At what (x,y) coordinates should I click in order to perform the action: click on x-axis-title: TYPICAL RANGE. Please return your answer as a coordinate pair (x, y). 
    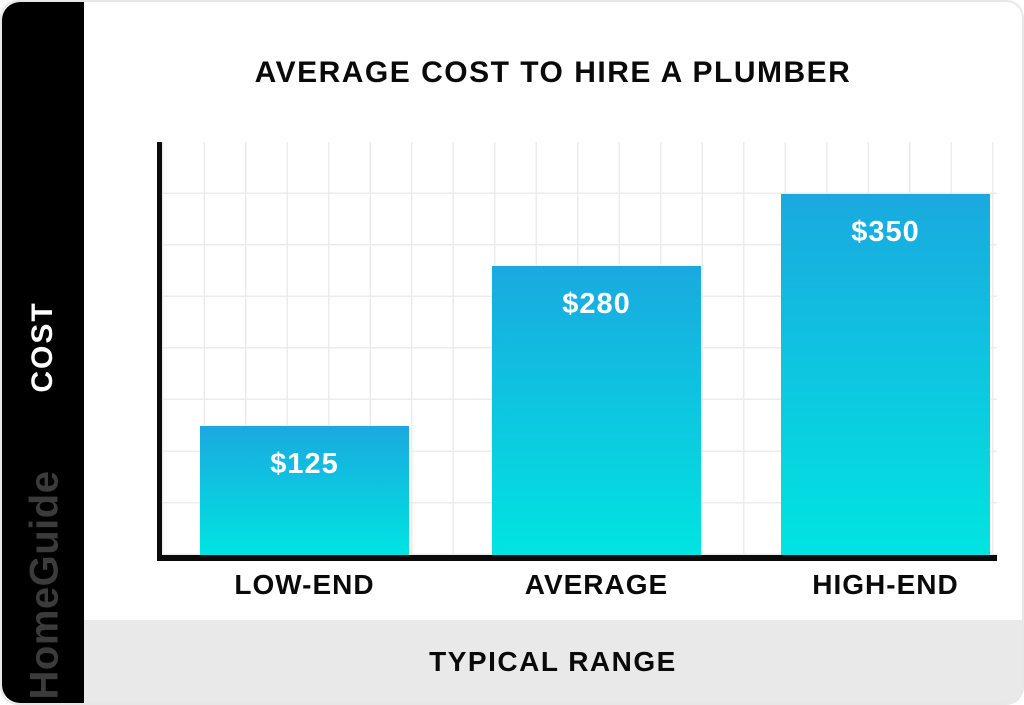
    Looking at the image, I should click on (553, 661).